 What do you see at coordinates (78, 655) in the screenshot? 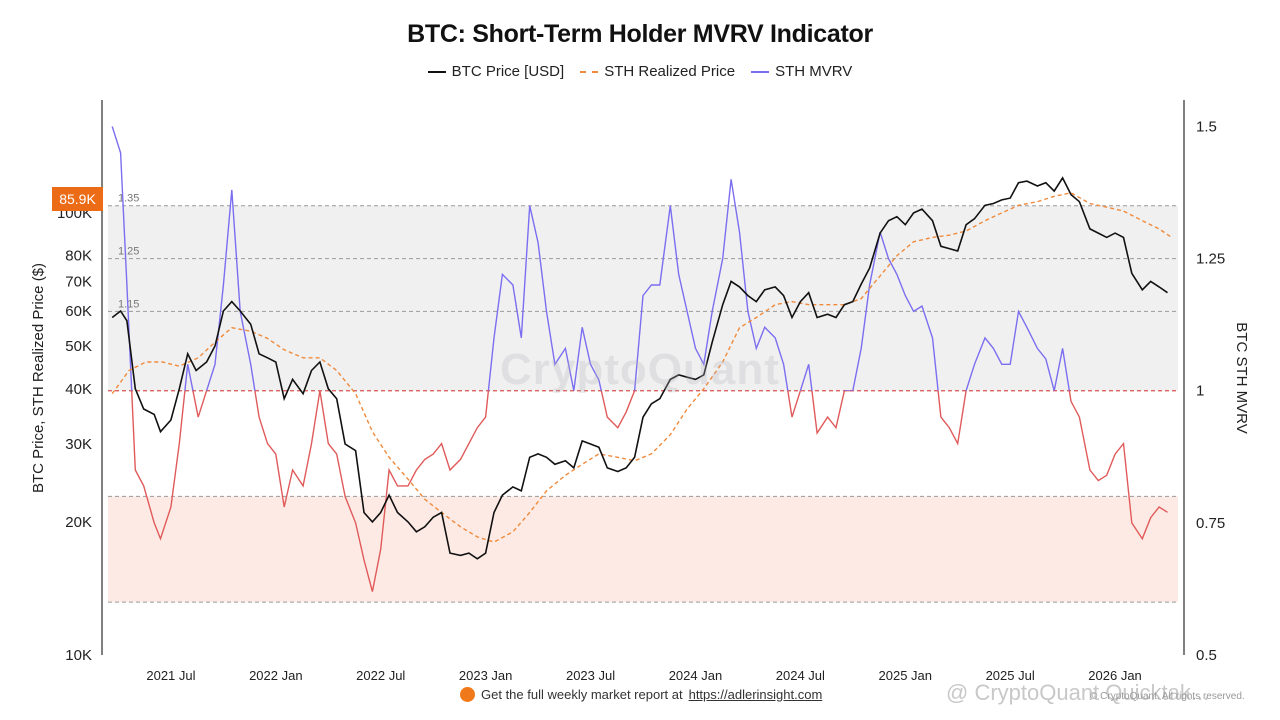
I see `left-tick-label: 10K` at bounding box center [78, 655].